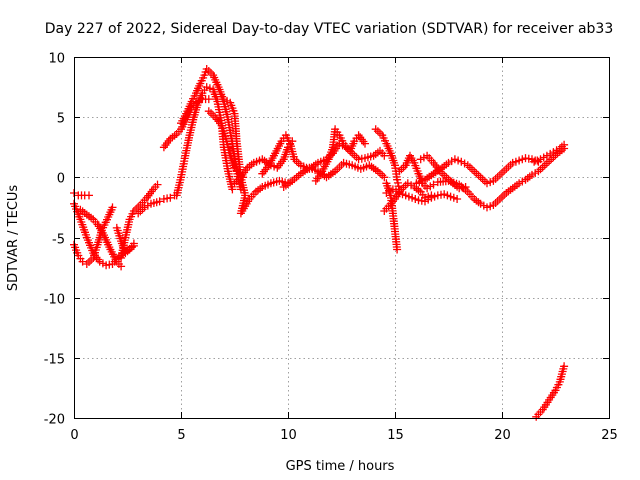 The image size is (640, 480). Describe the element at coordinates (288, 435) in the screenshot. I see `x-tick-label: 10` at that location.